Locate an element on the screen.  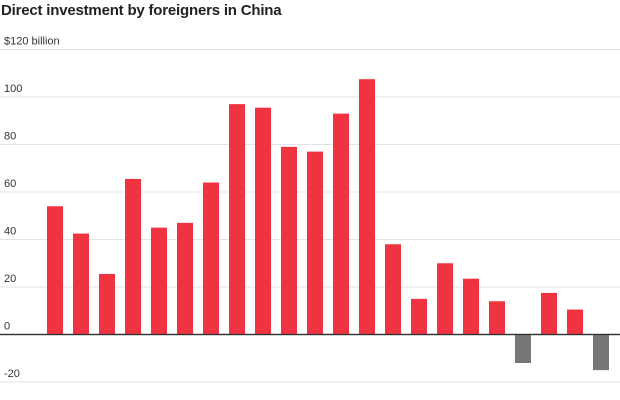
y-tick-label: 80 is located at coordinates (10, 137).